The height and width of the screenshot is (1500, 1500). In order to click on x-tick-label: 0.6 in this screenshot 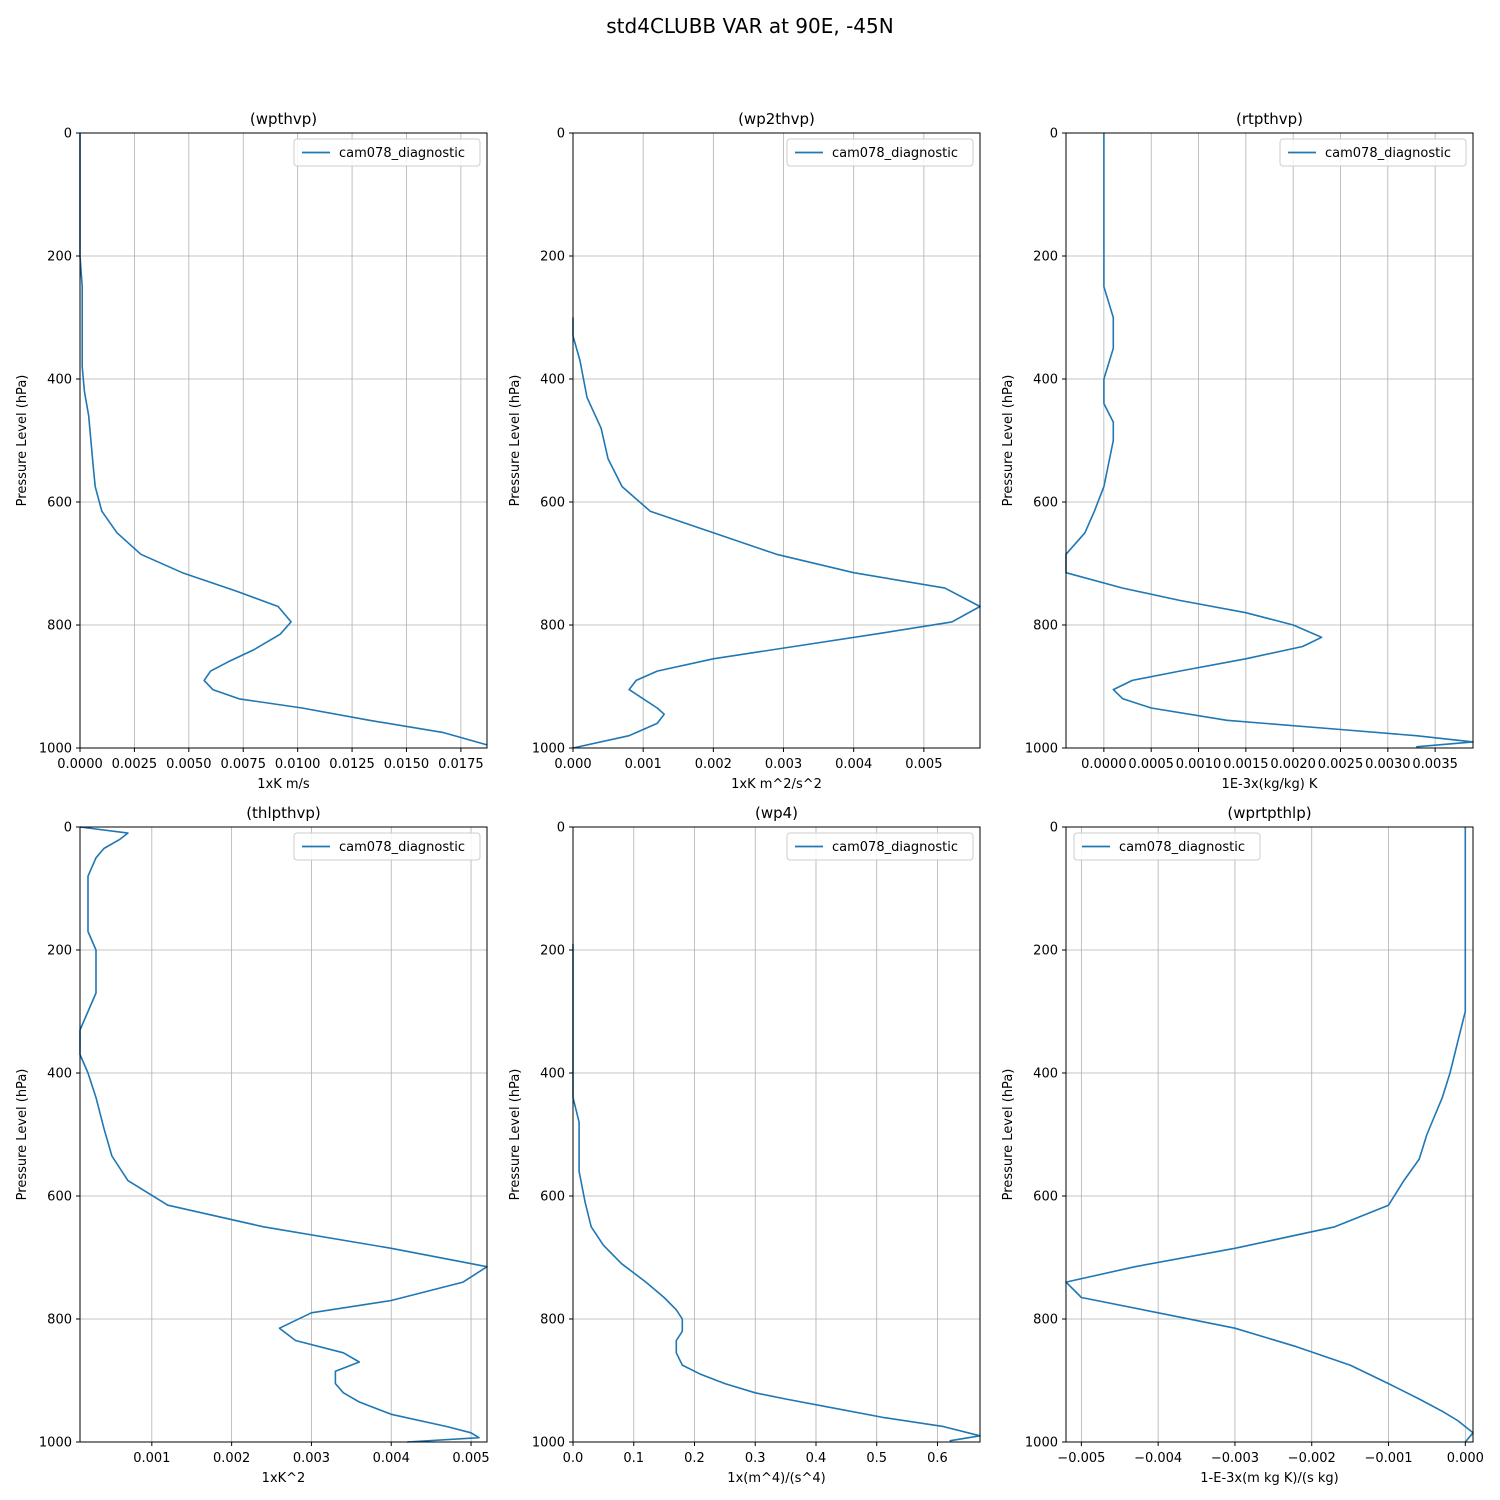, I will do `click(937, 1458)`.